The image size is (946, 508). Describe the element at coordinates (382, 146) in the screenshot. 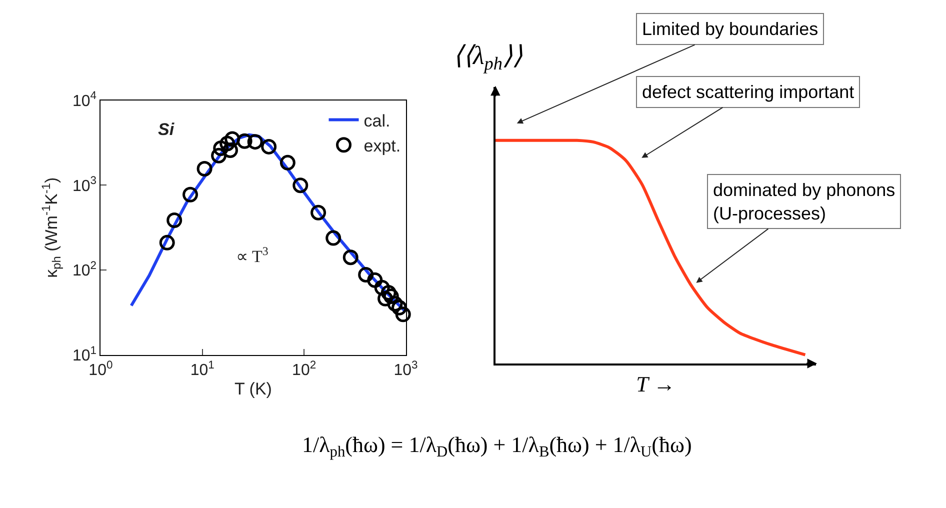

I see `legend-label: expt.` at that location.